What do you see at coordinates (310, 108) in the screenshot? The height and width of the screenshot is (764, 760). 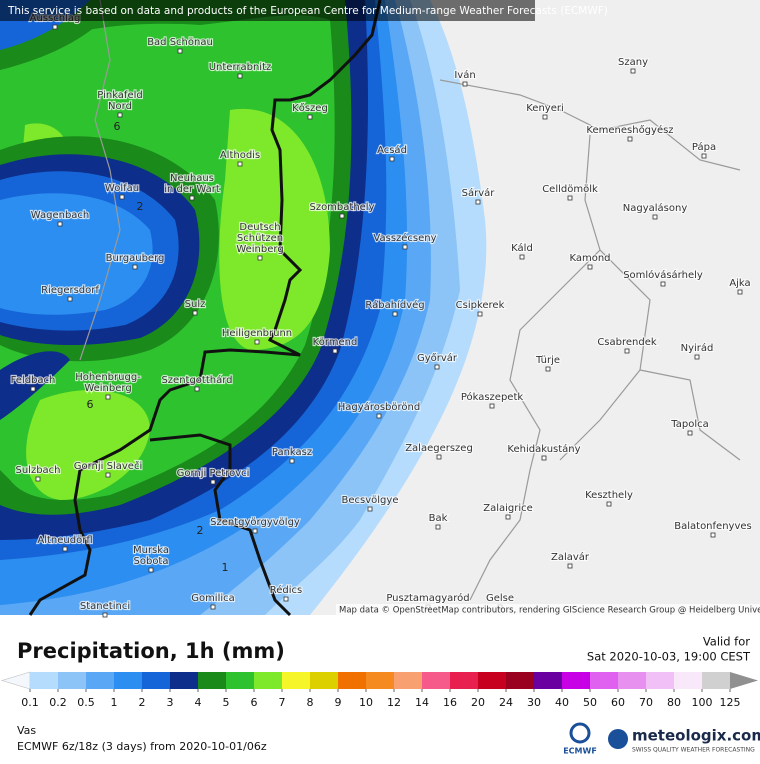 I see `place-name: Kőszeg` at bounding box center [310, 108].